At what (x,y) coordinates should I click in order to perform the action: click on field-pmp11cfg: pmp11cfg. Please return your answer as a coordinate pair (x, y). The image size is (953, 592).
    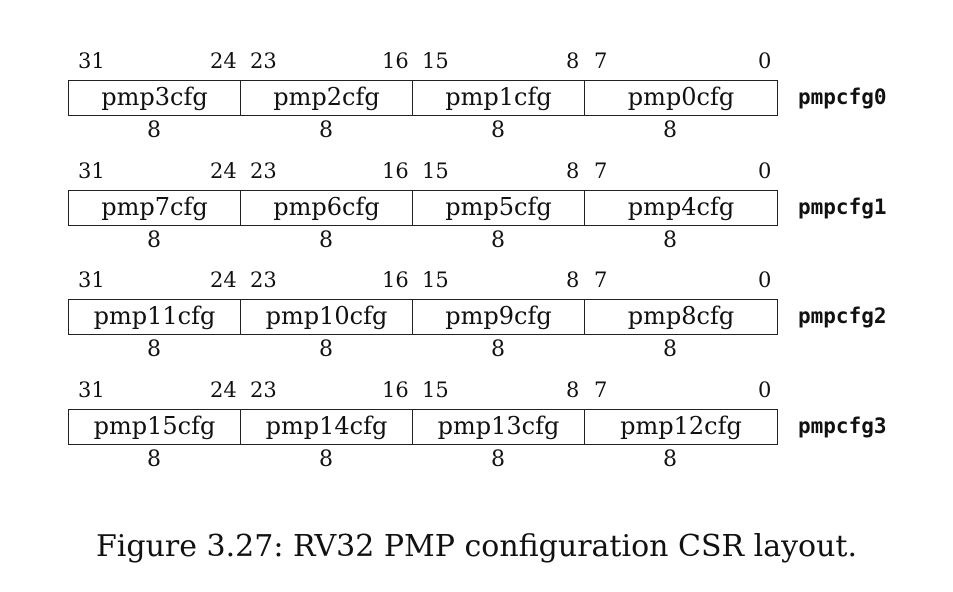
    Looking at the image, I should click on (155, 317).